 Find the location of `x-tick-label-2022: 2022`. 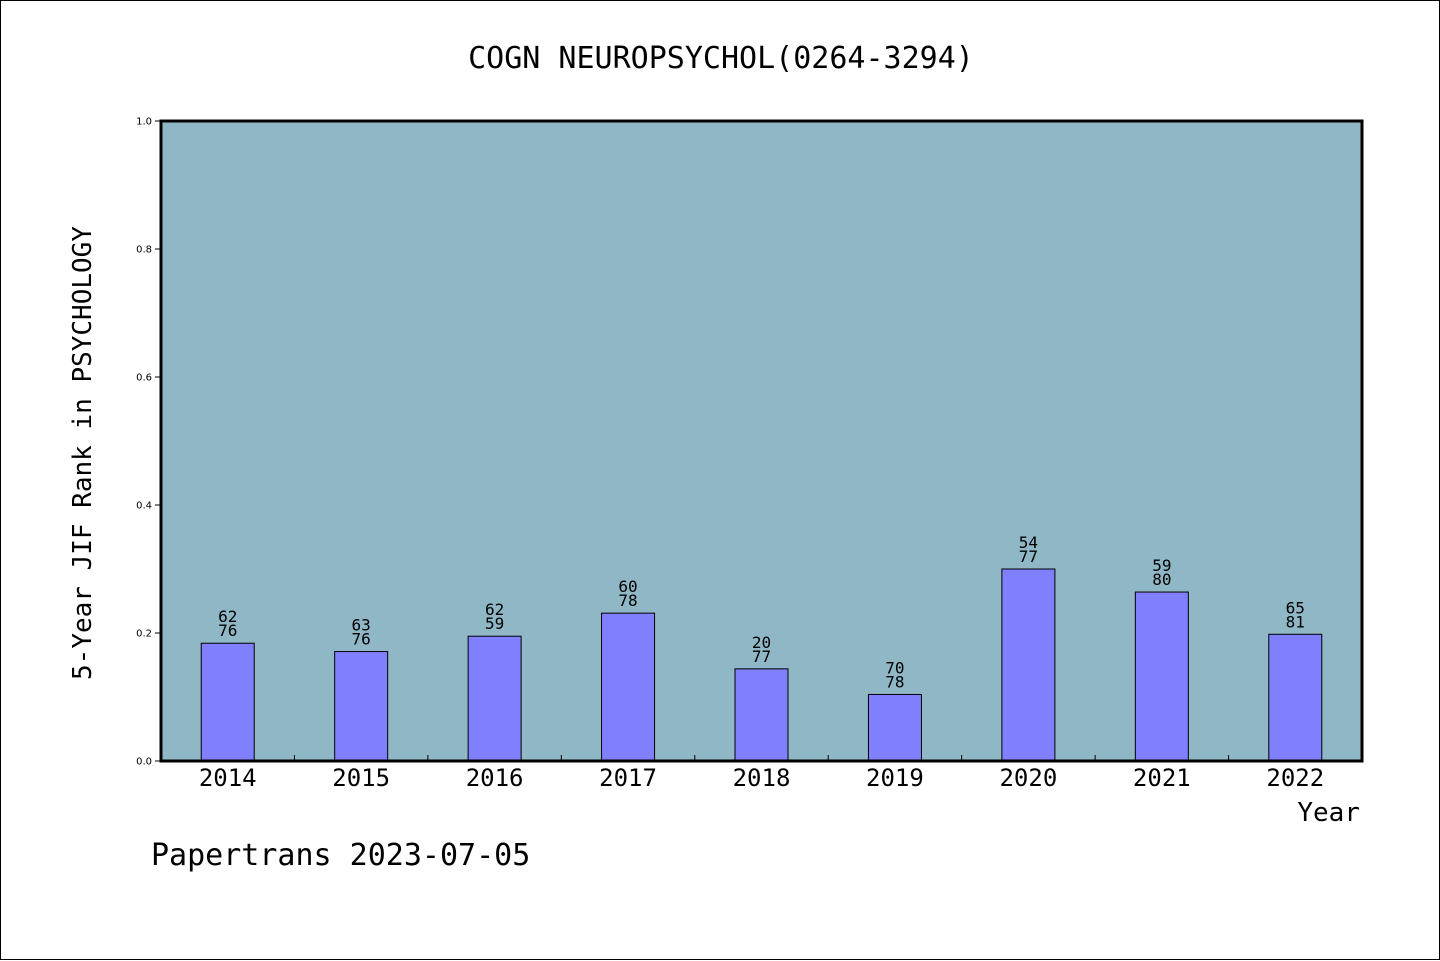

x-tick-label-2022: 2022 is located at coordinates (1295, 778).